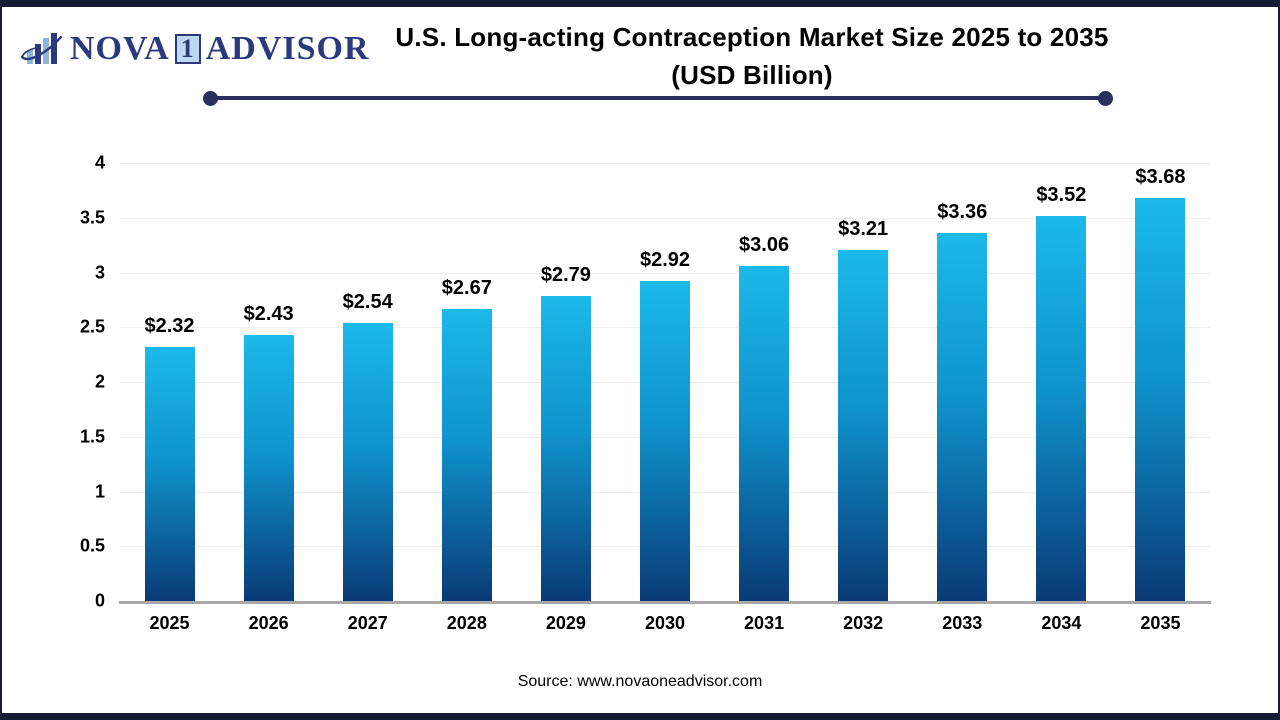 This screenshot has height=720, width=1280. What do you see at coordinates (863, 228) in the screenshot?
I see `bar-value-label: $3.21` at bounding box center [863, 228].